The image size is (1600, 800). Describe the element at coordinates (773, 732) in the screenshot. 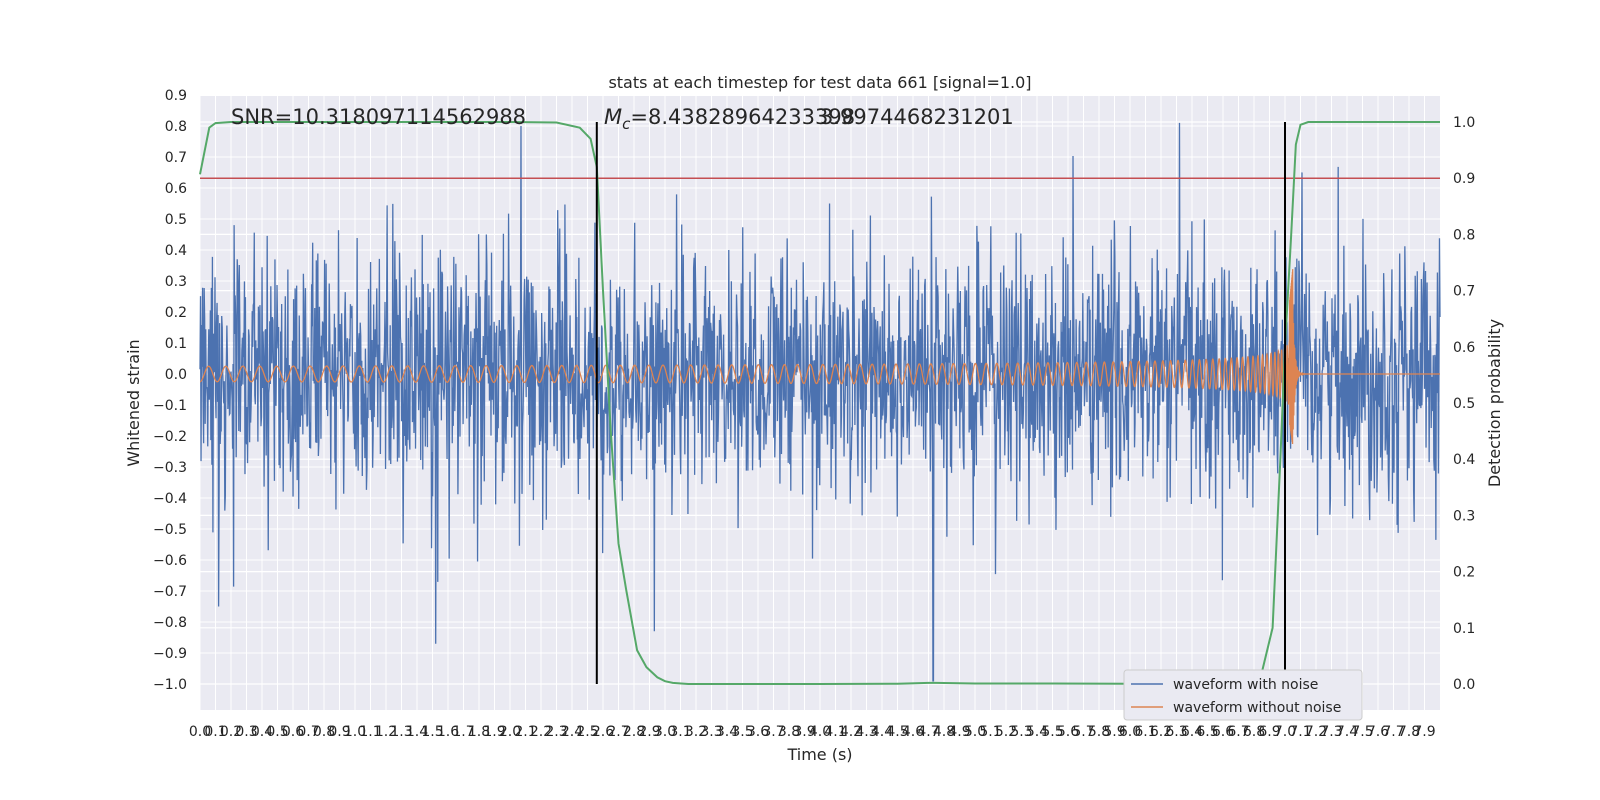

I see `x-tick-label: 3.7` at that location.